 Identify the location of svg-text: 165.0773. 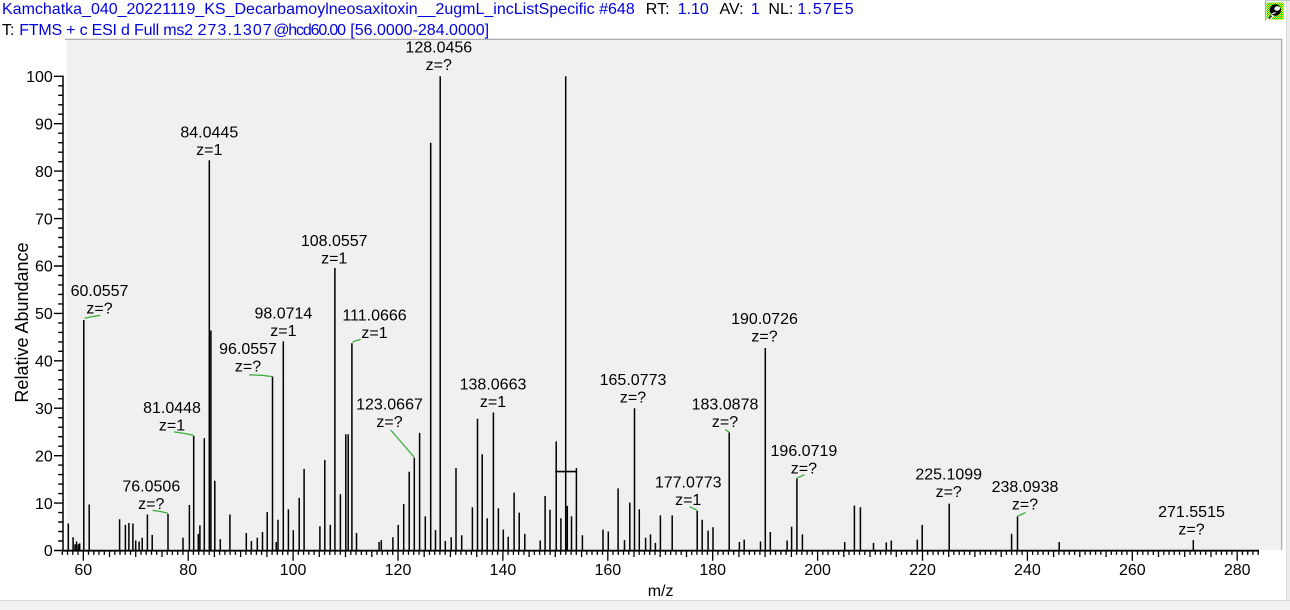
(633, 380).